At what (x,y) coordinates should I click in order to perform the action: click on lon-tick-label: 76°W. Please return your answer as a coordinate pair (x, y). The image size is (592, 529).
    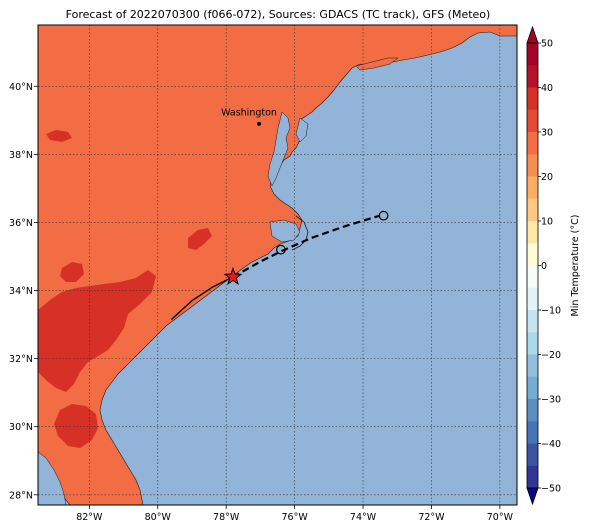
    Looking at the image, I should click on (294, 517).